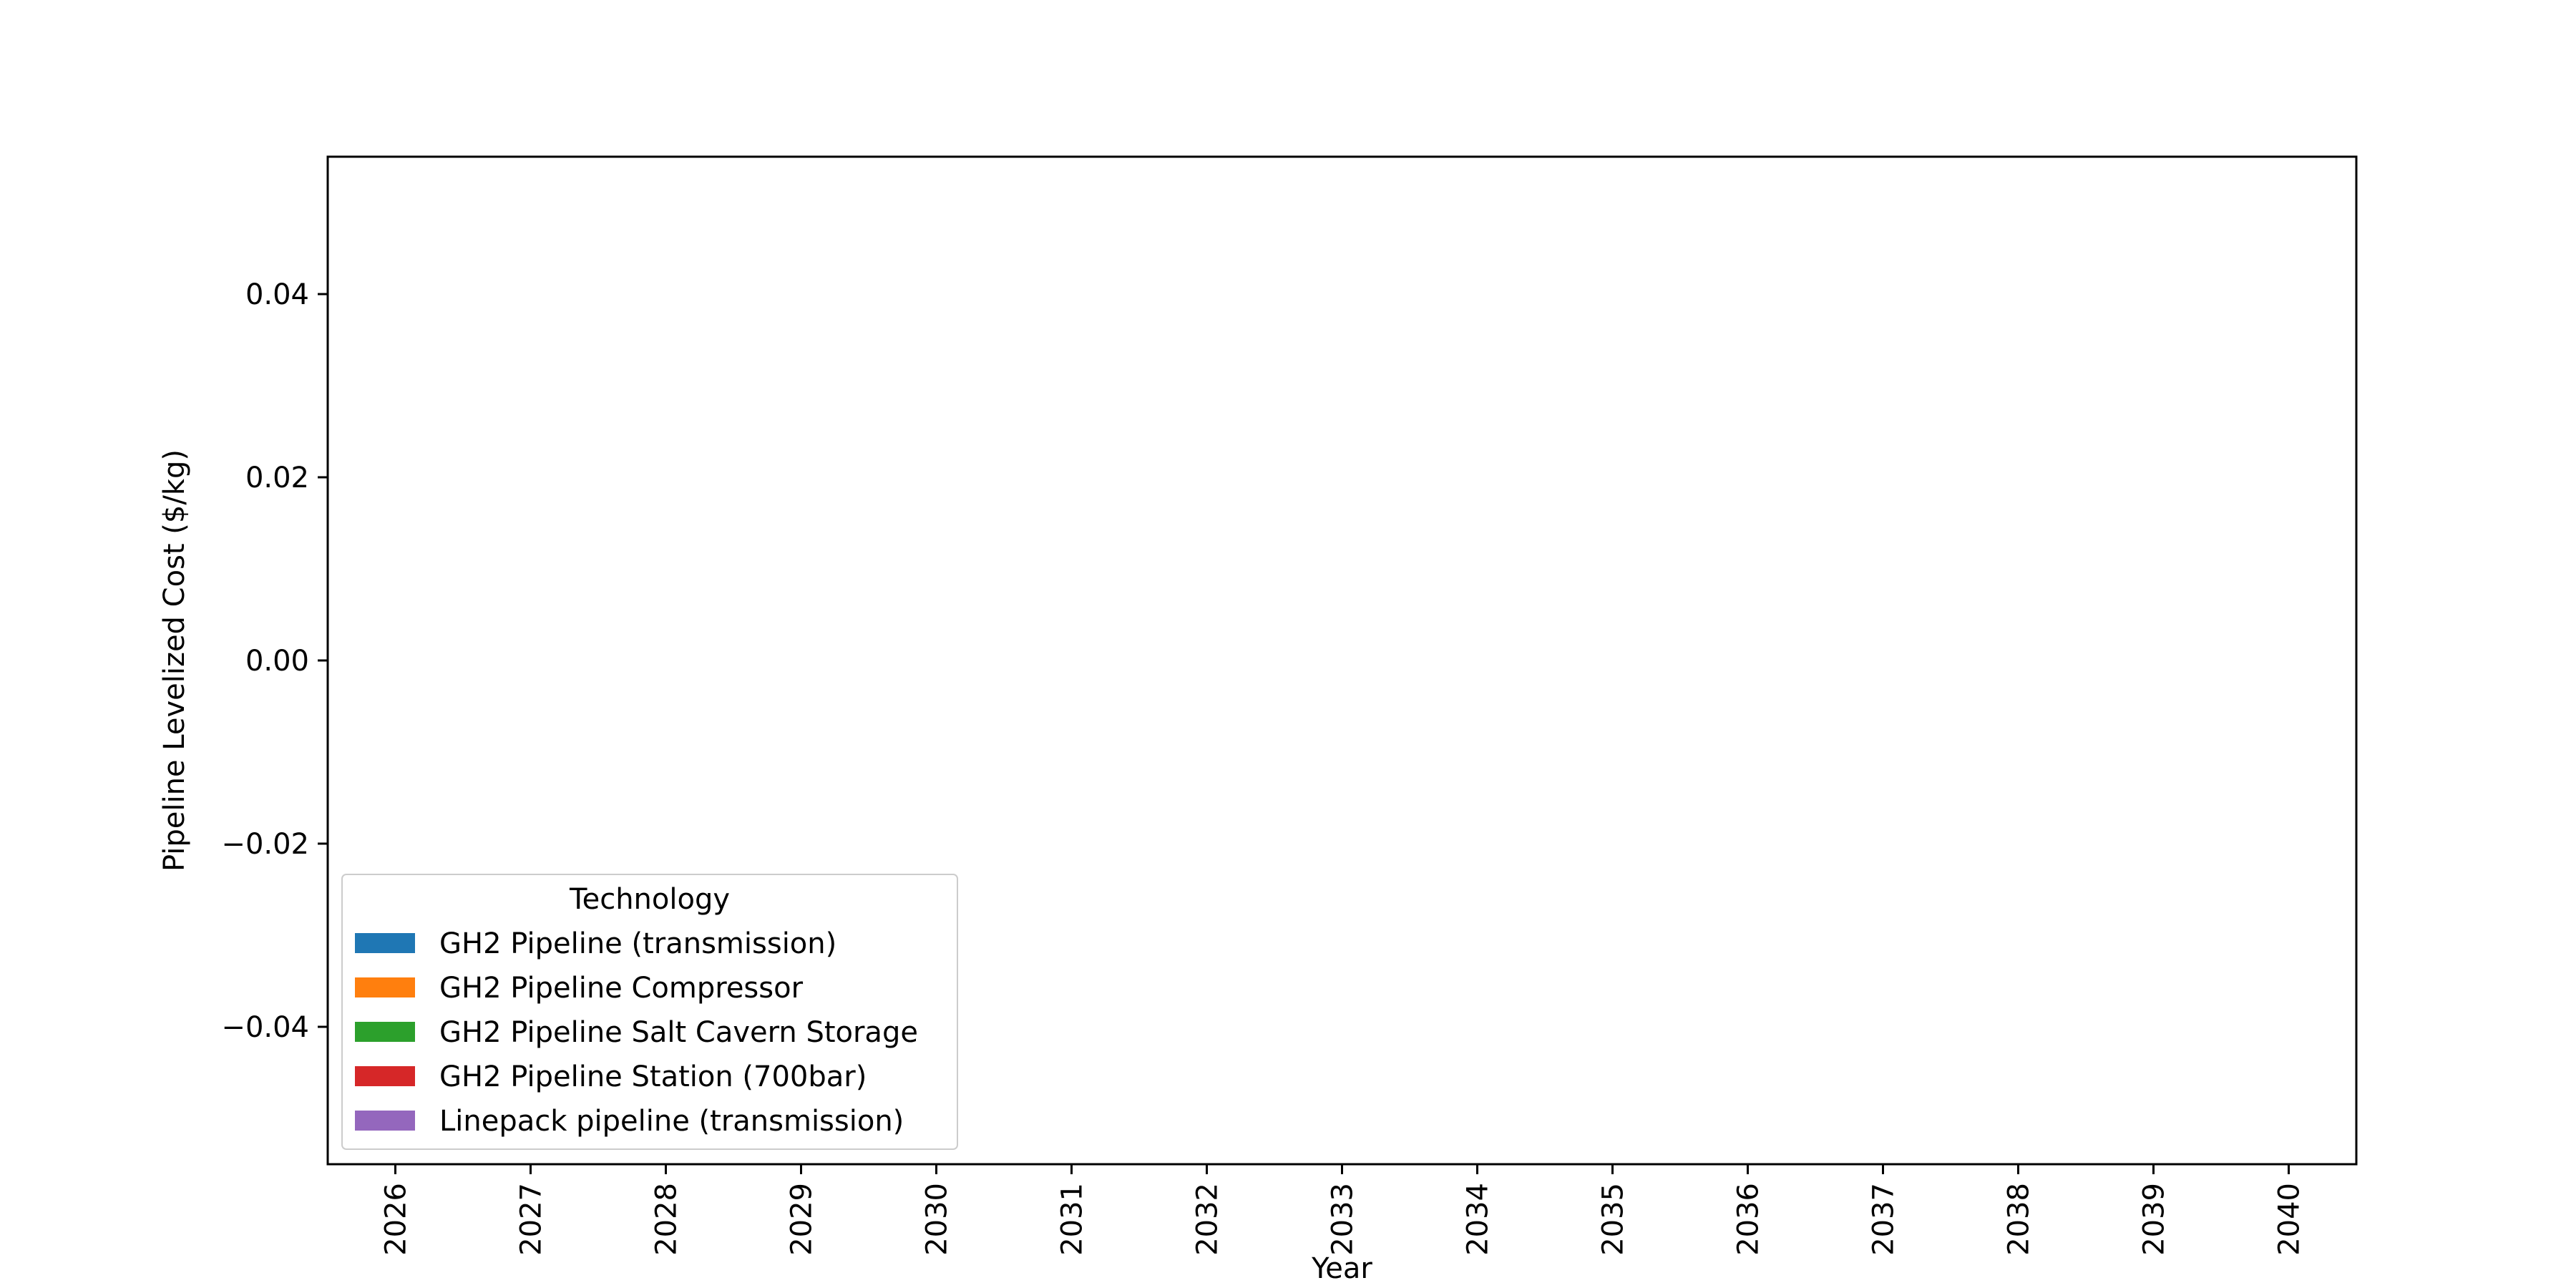 The height and width of the screenshot is (1288, 2576). What do you see at coordinates (265, 1027) in the screenshot?
I see `y-tick-label: −0.04` at bounding box center [265, 1027].